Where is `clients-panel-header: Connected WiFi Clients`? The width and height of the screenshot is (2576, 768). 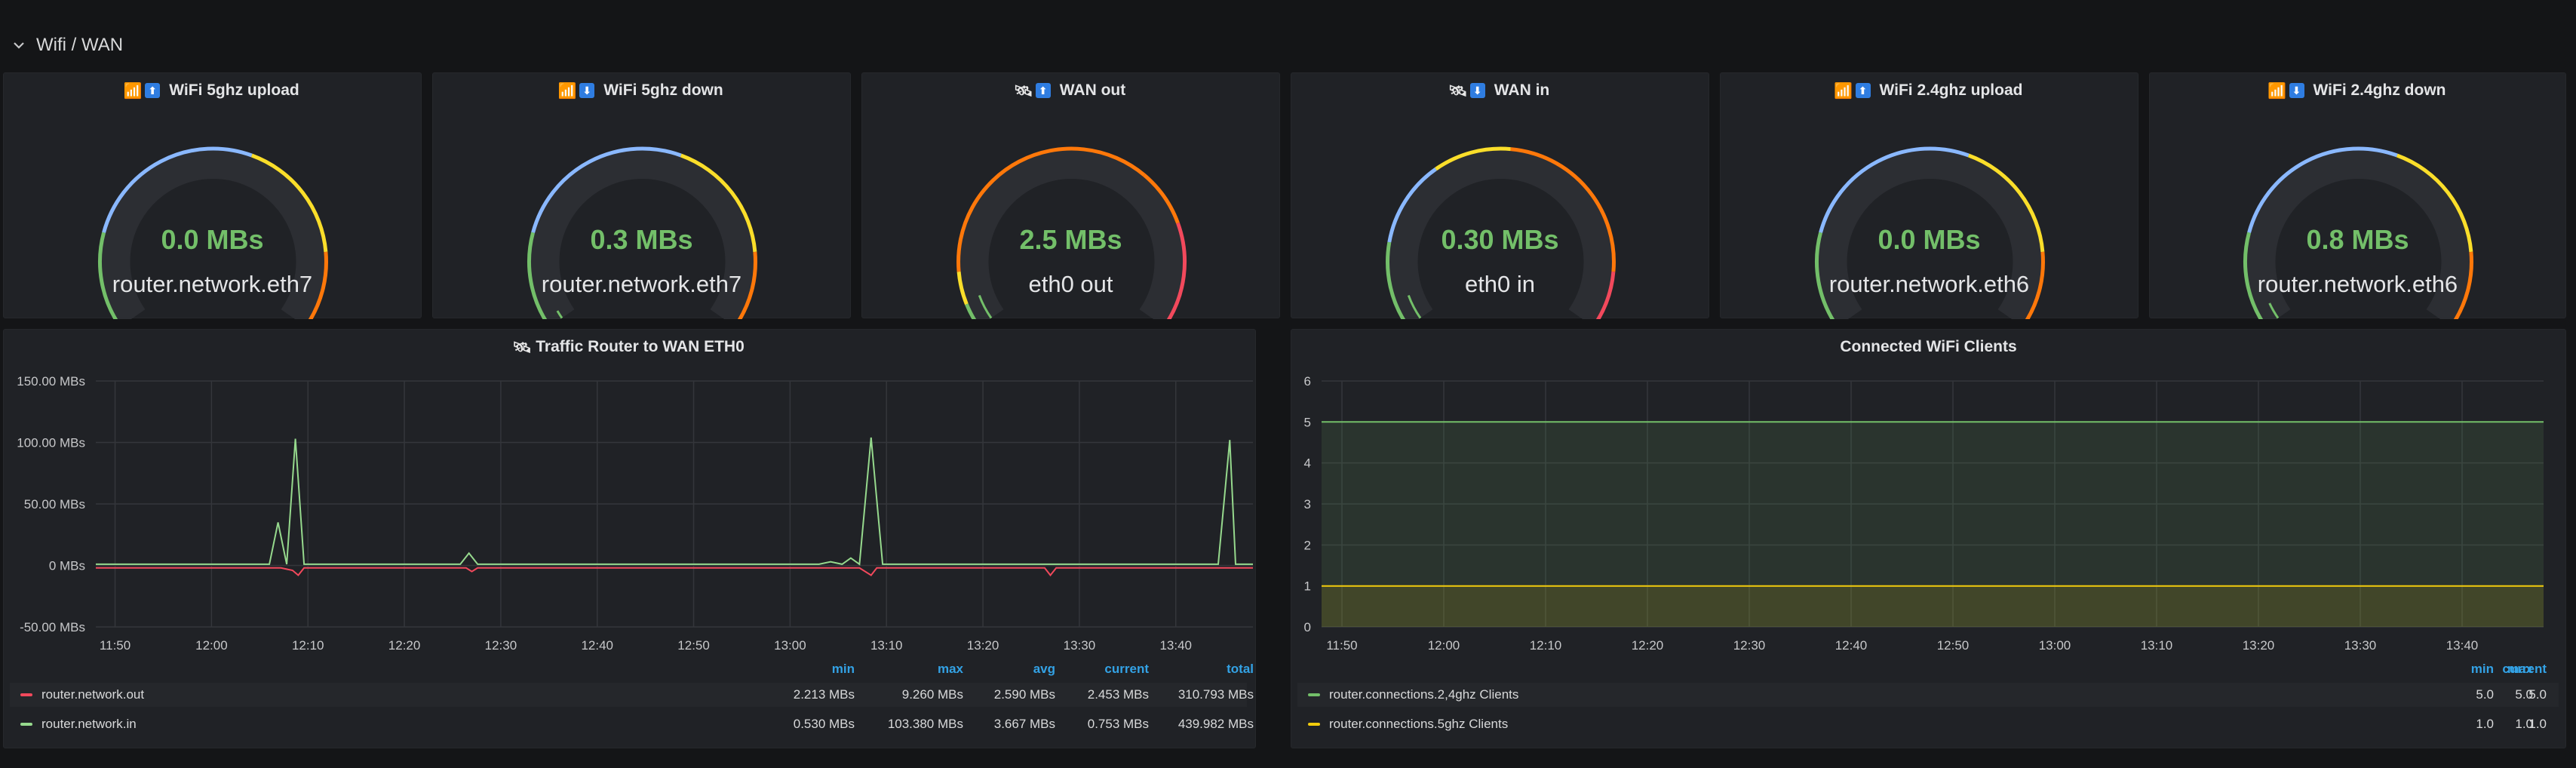
clients-panel-header: Connected WiFi Clients is located at coordinates (1928, 347).